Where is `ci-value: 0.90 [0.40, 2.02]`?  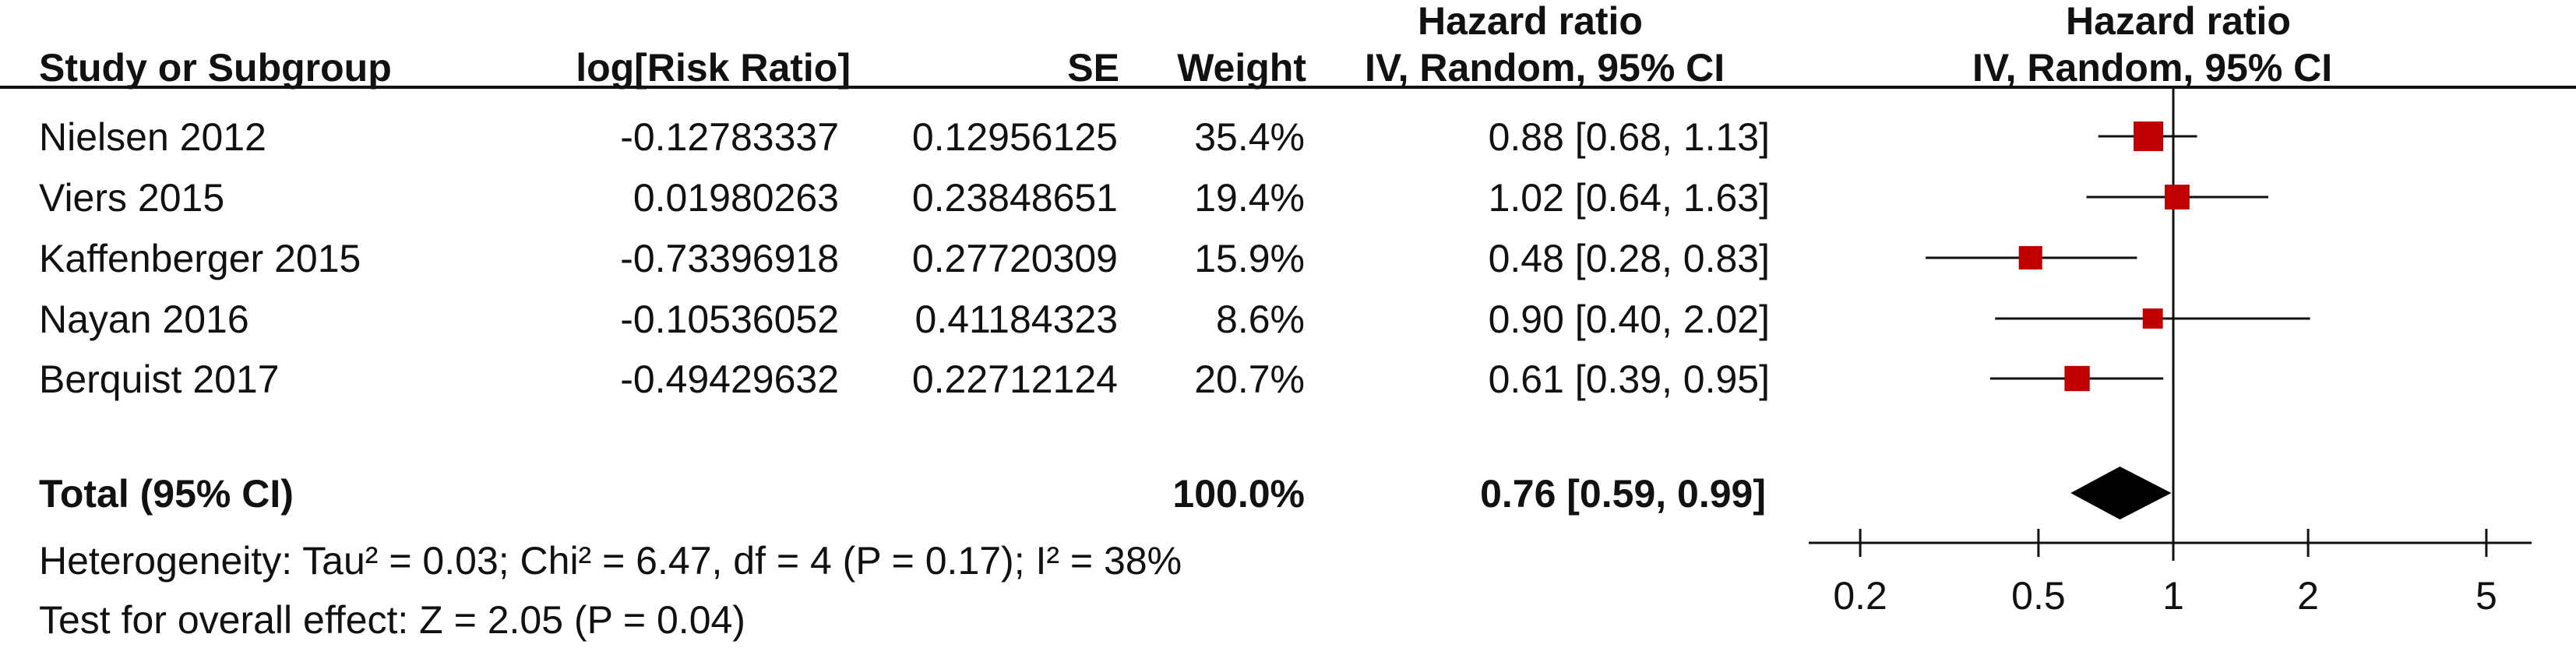 ci-value: 0.90 [0.40, 2.02] is located at coordinates (1629, 319).